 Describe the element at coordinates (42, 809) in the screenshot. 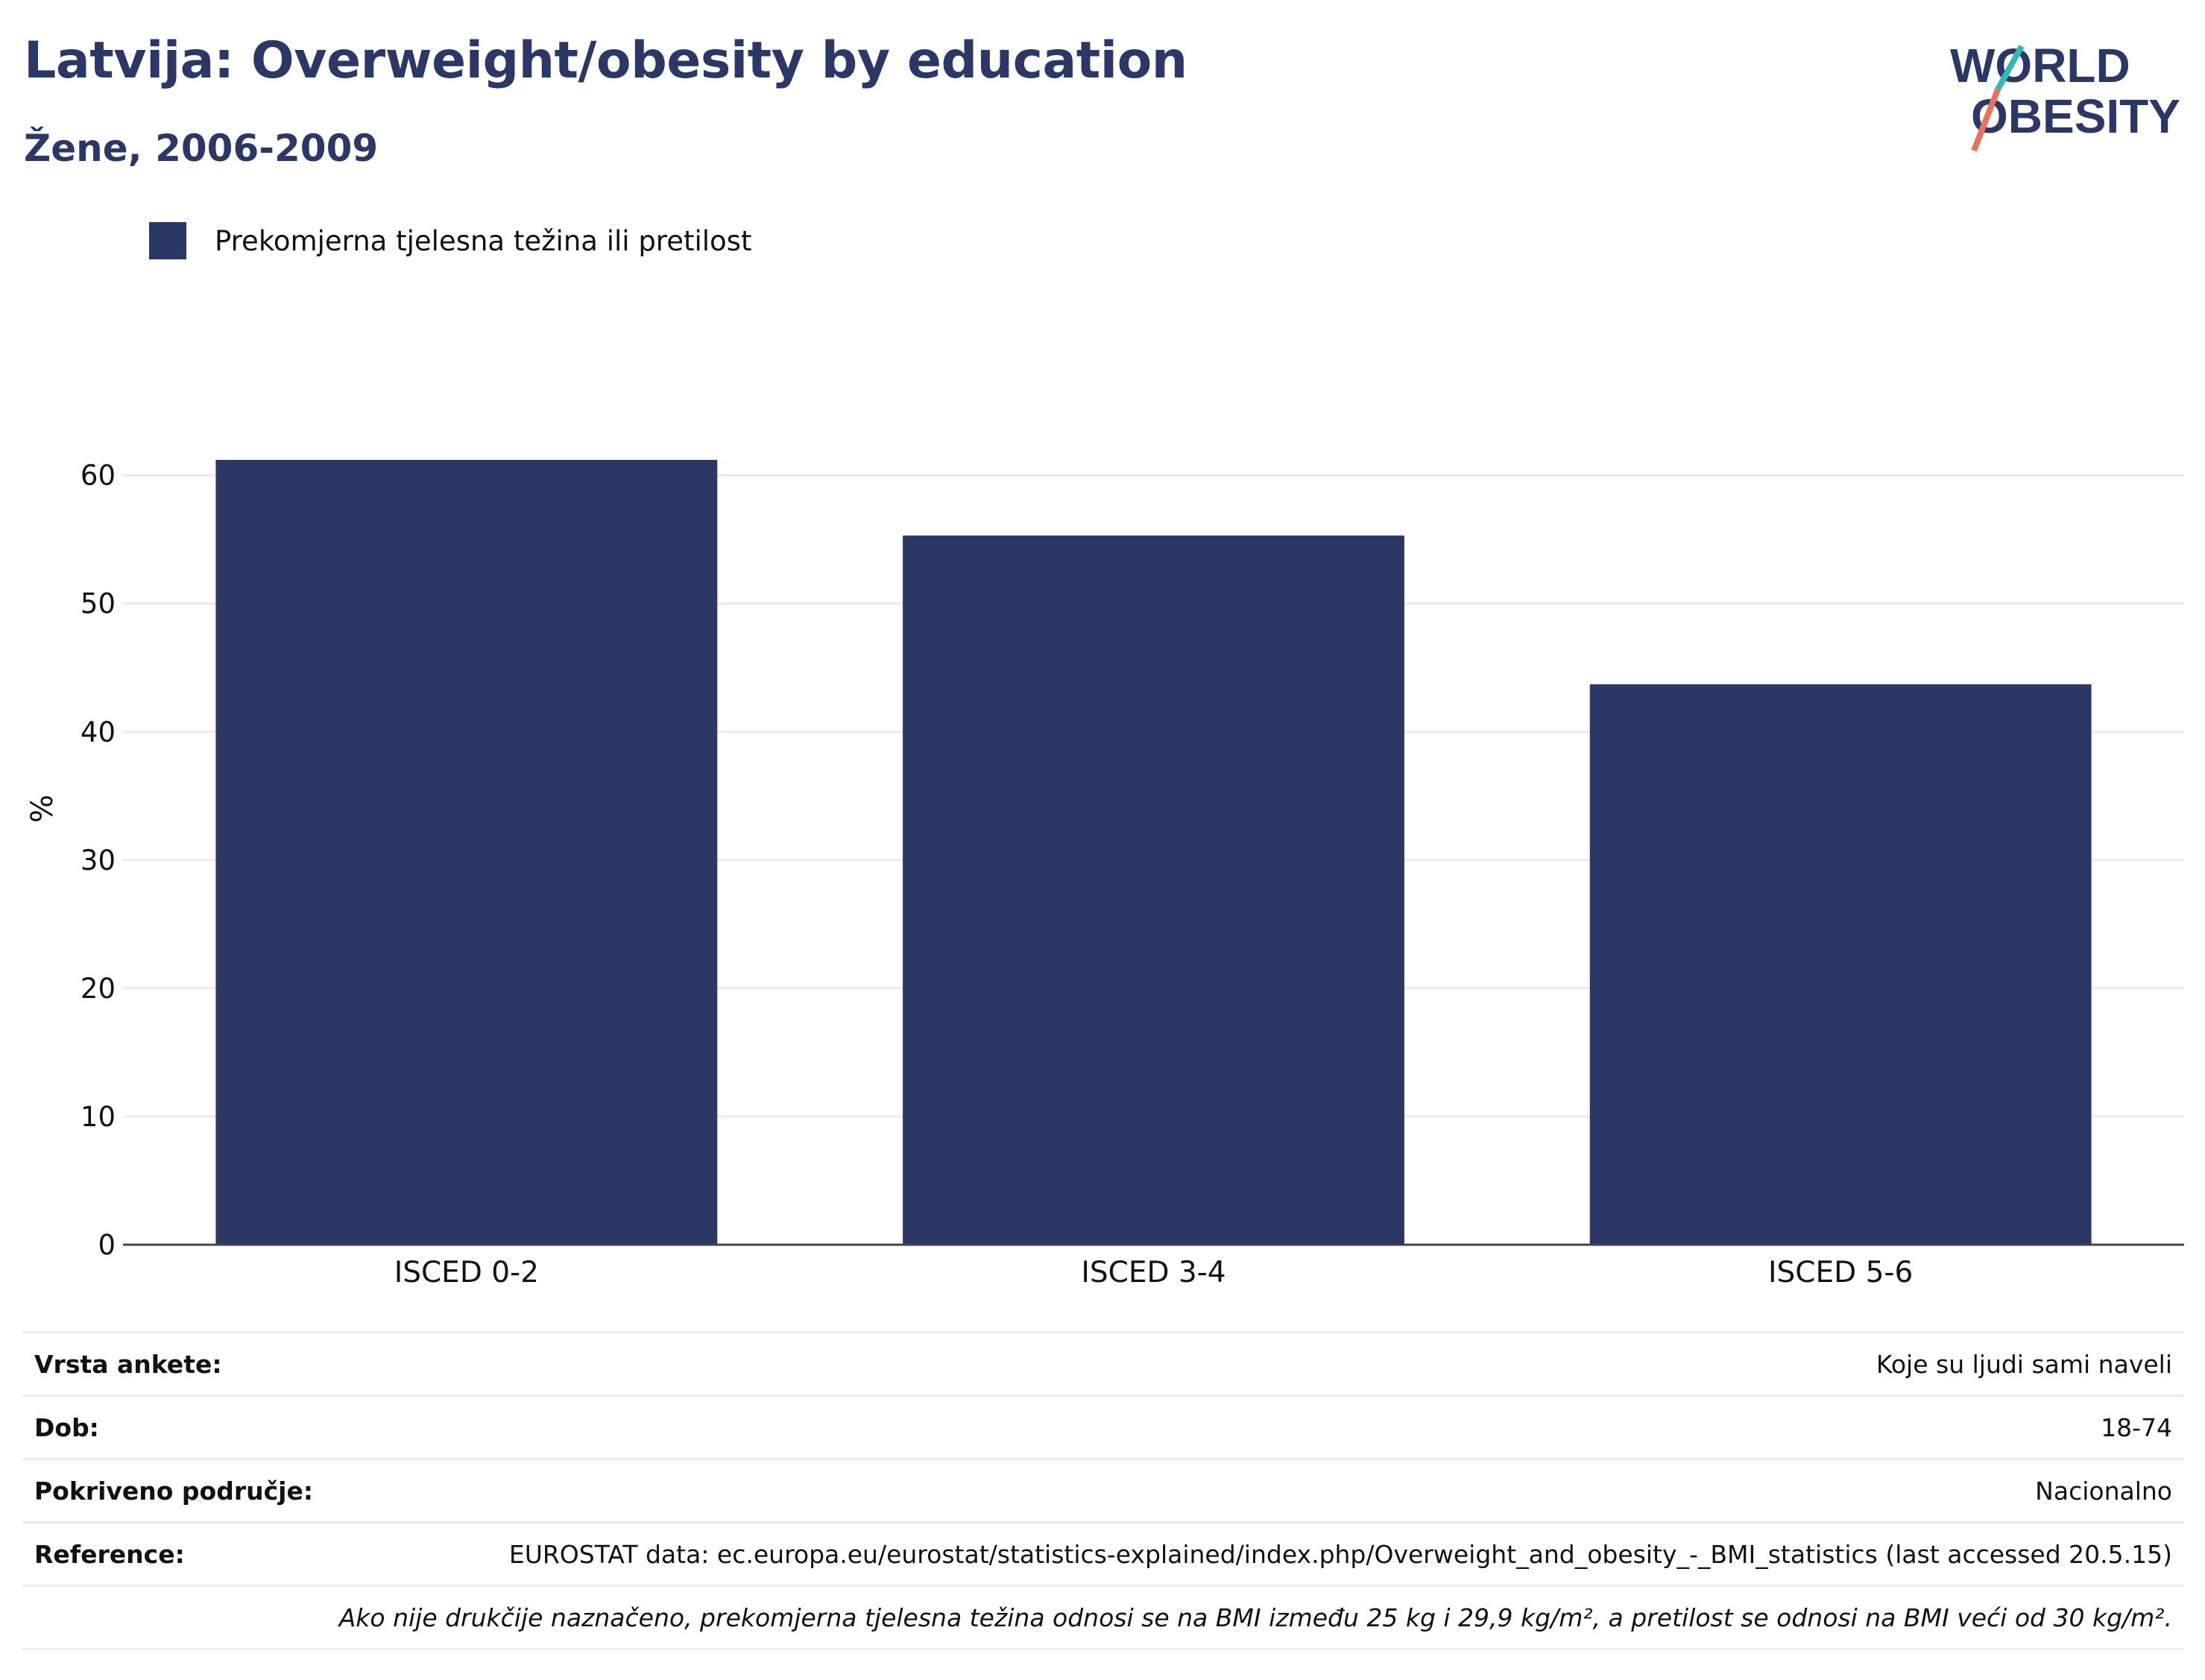

I see `y-axis-label: %` at that location.